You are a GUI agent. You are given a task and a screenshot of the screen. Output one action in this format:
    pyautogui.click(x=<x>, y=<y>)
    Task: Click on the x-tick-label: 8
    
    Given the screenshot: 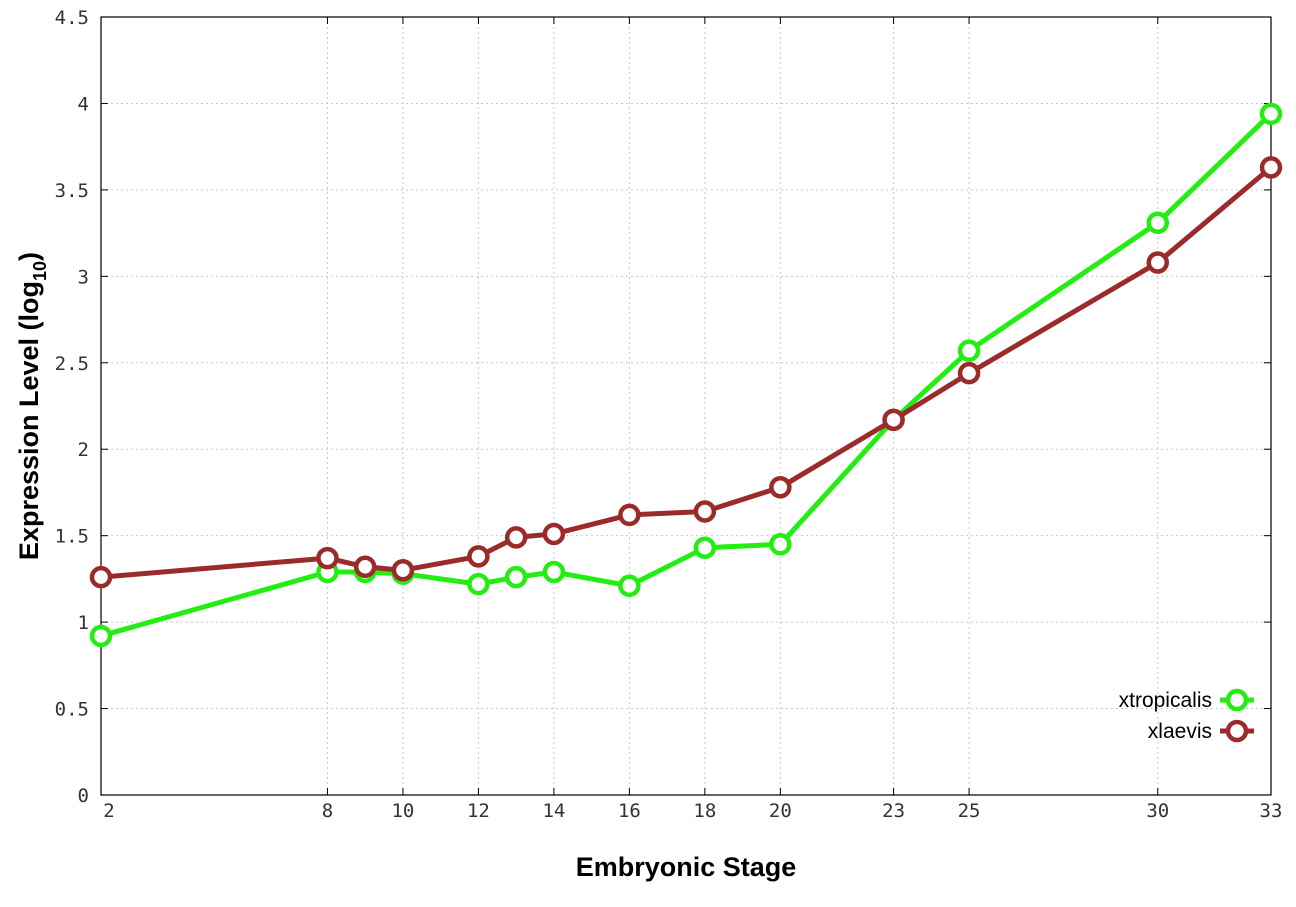 What is the action you would take?
    pyautogui.click(x=327, y=811)
    